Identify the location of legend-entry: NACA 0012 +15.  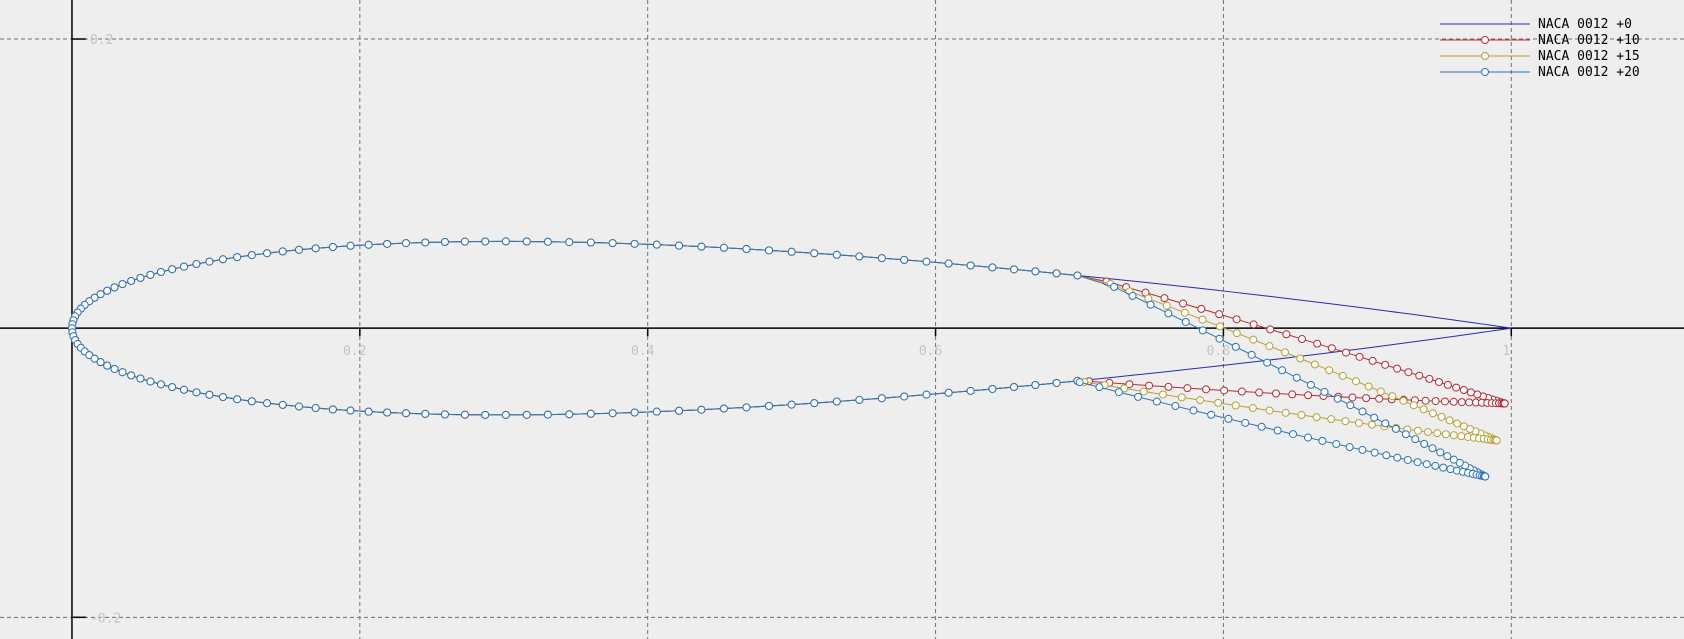
(1540, 56).